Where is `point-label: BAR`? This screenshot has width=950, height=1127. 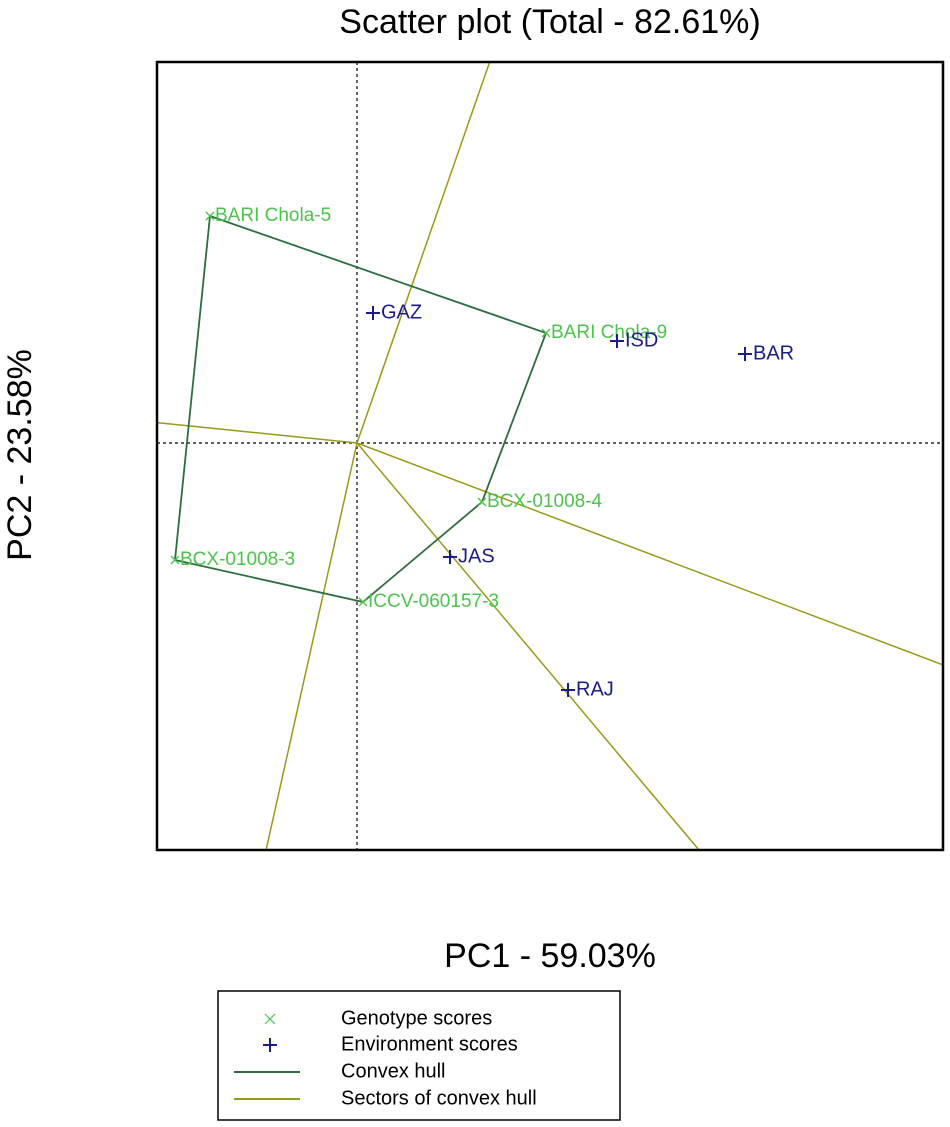
point-label: BAR is located at coordinates (773, 353).